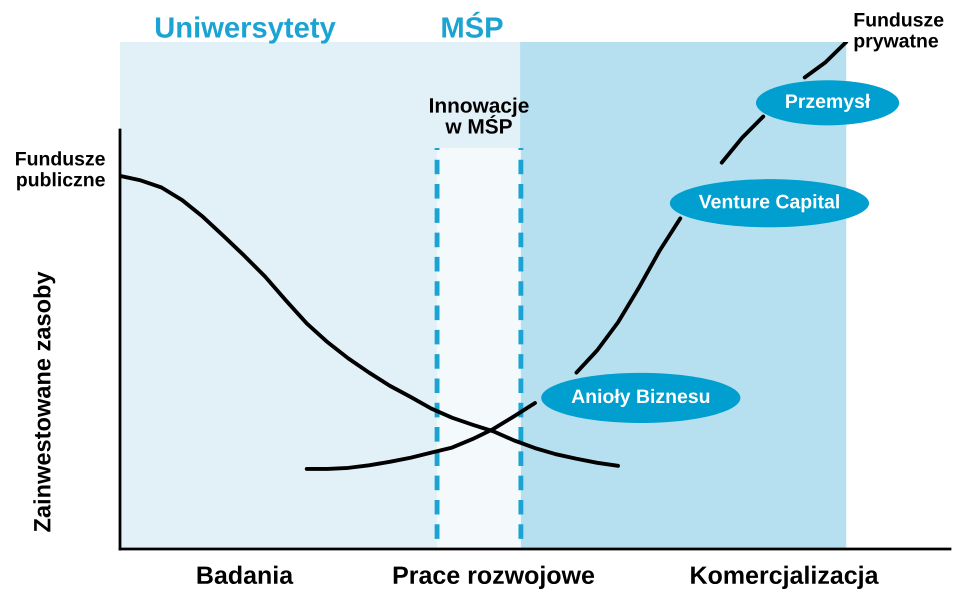 The width and height of the screenshot is (955, 593). What do you see at coordinates (641, 397) in the screenshot?
I see `annotation: Anioły Biznesu` at bounding box center [641, 397].